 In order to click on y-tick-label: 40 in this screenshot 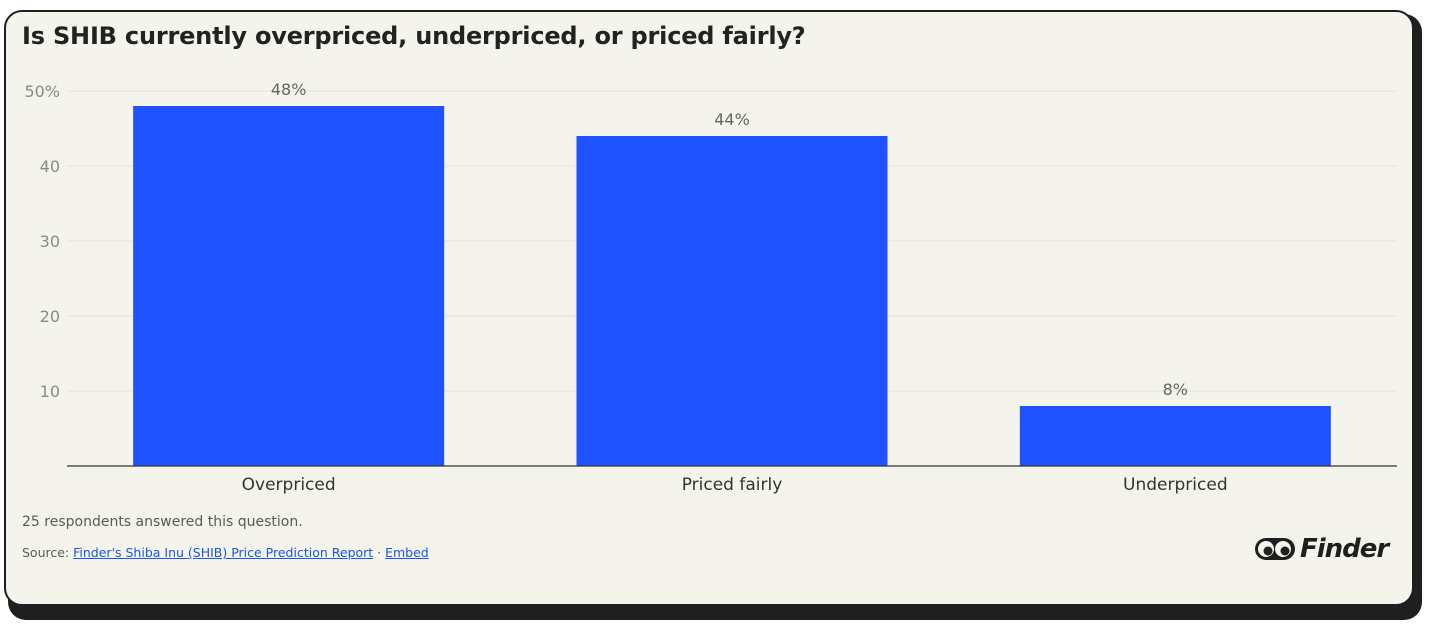, I will do `click(50, 166)`.